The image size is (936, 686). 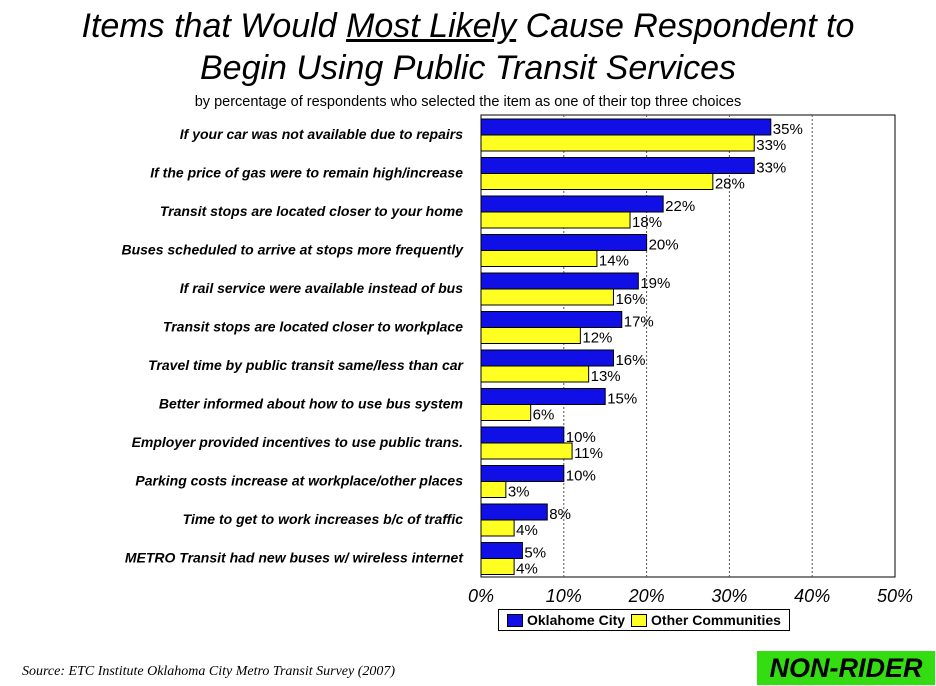 I want to click on data-label-oklahoma: 15%, so click(x=622, y=399).